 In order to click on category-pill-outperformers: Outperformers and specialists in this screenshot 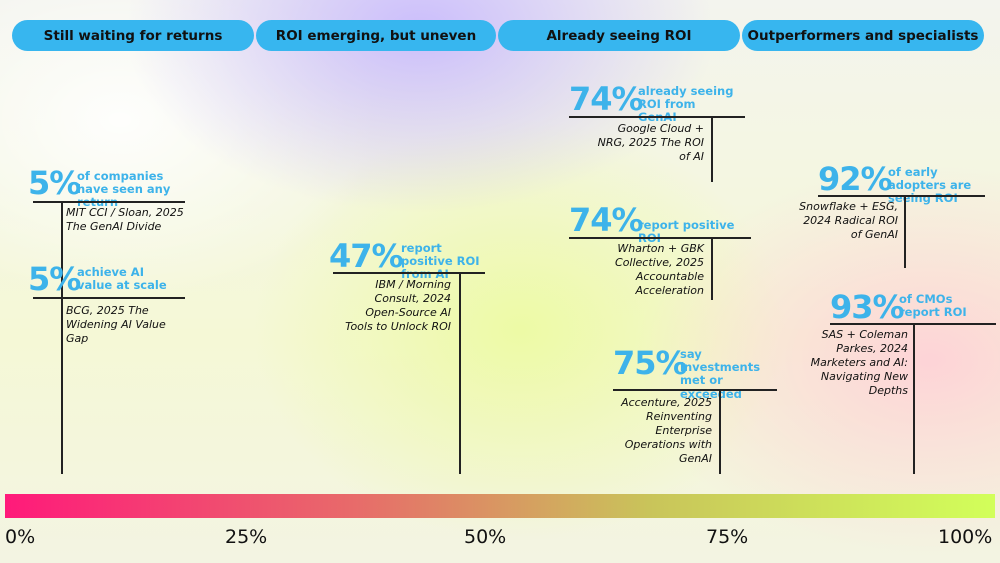, I will do `click(863, 35)`.